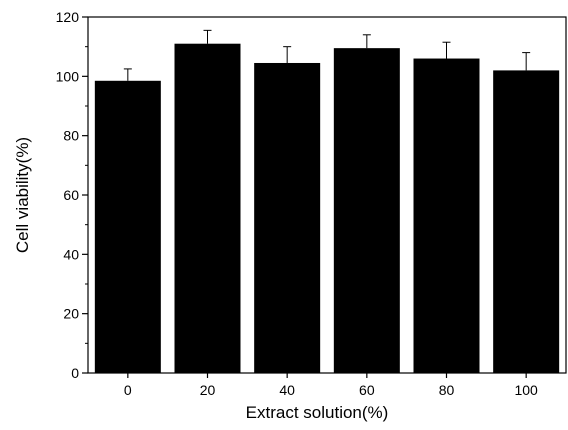 Image resolution: width=568 pixels, height=430 pixels. I want to click on x-tick-label: 40, so click(287, 390).